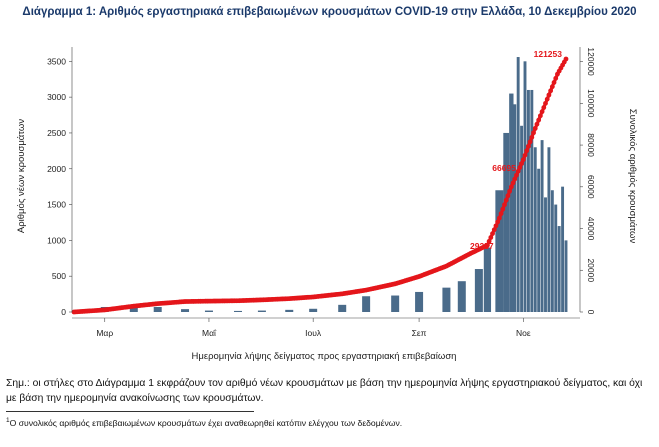 The image size is (659, 447). Describe the element at coordinates (504, 168) in the screenshot. I see `cumulative-annotation: 66695` at that location.